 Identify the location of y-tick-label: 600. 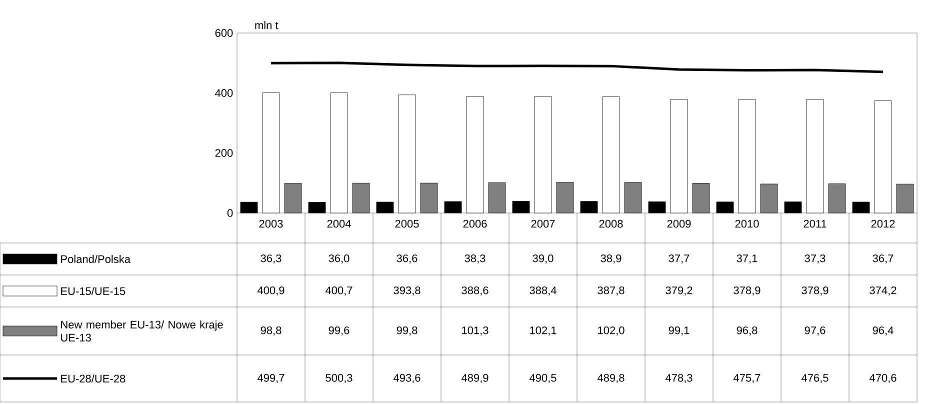
(224, 33).